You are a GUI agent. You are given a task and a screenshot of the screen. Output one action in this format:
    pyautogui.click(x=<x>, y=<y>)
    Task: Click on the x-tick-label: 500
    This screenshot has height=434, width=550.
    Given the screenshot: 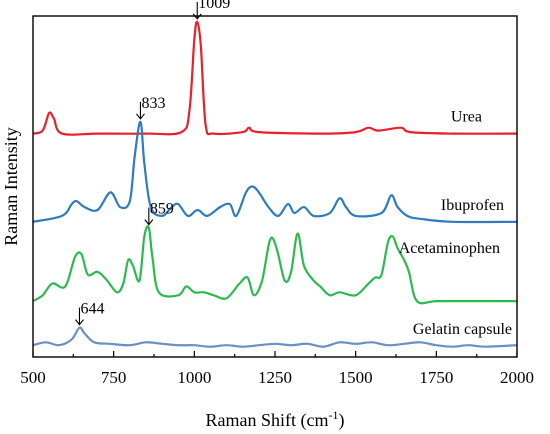 What is the action you would take?
    pyautogui.click(x=33, y=377)
    